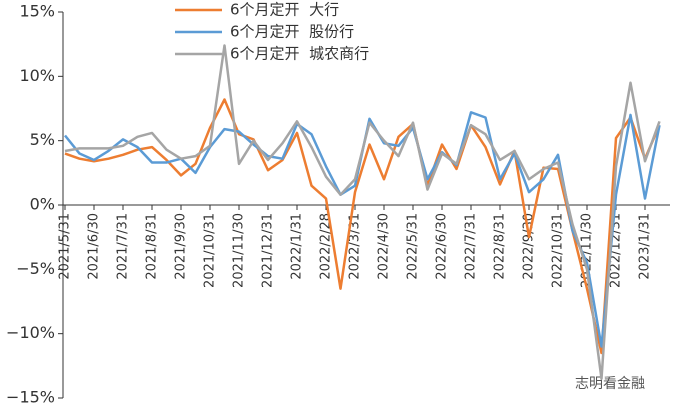 The height and width of the screenshot is (413, 674). I want to click on legend-label: 6个月定开 股份行, so click(292, 32).